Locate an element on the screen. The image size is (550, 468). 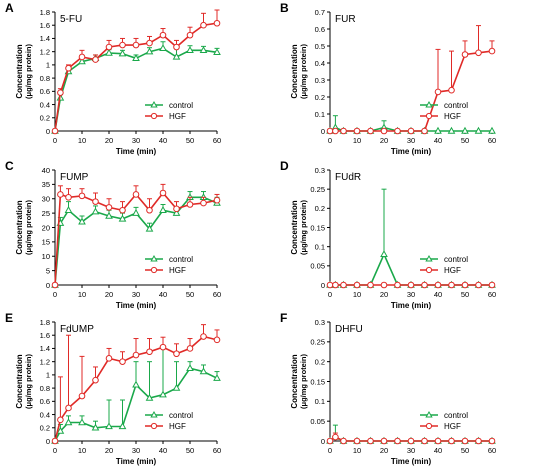
y-tick-label: 0.15 is located at coordinates (317, 381).